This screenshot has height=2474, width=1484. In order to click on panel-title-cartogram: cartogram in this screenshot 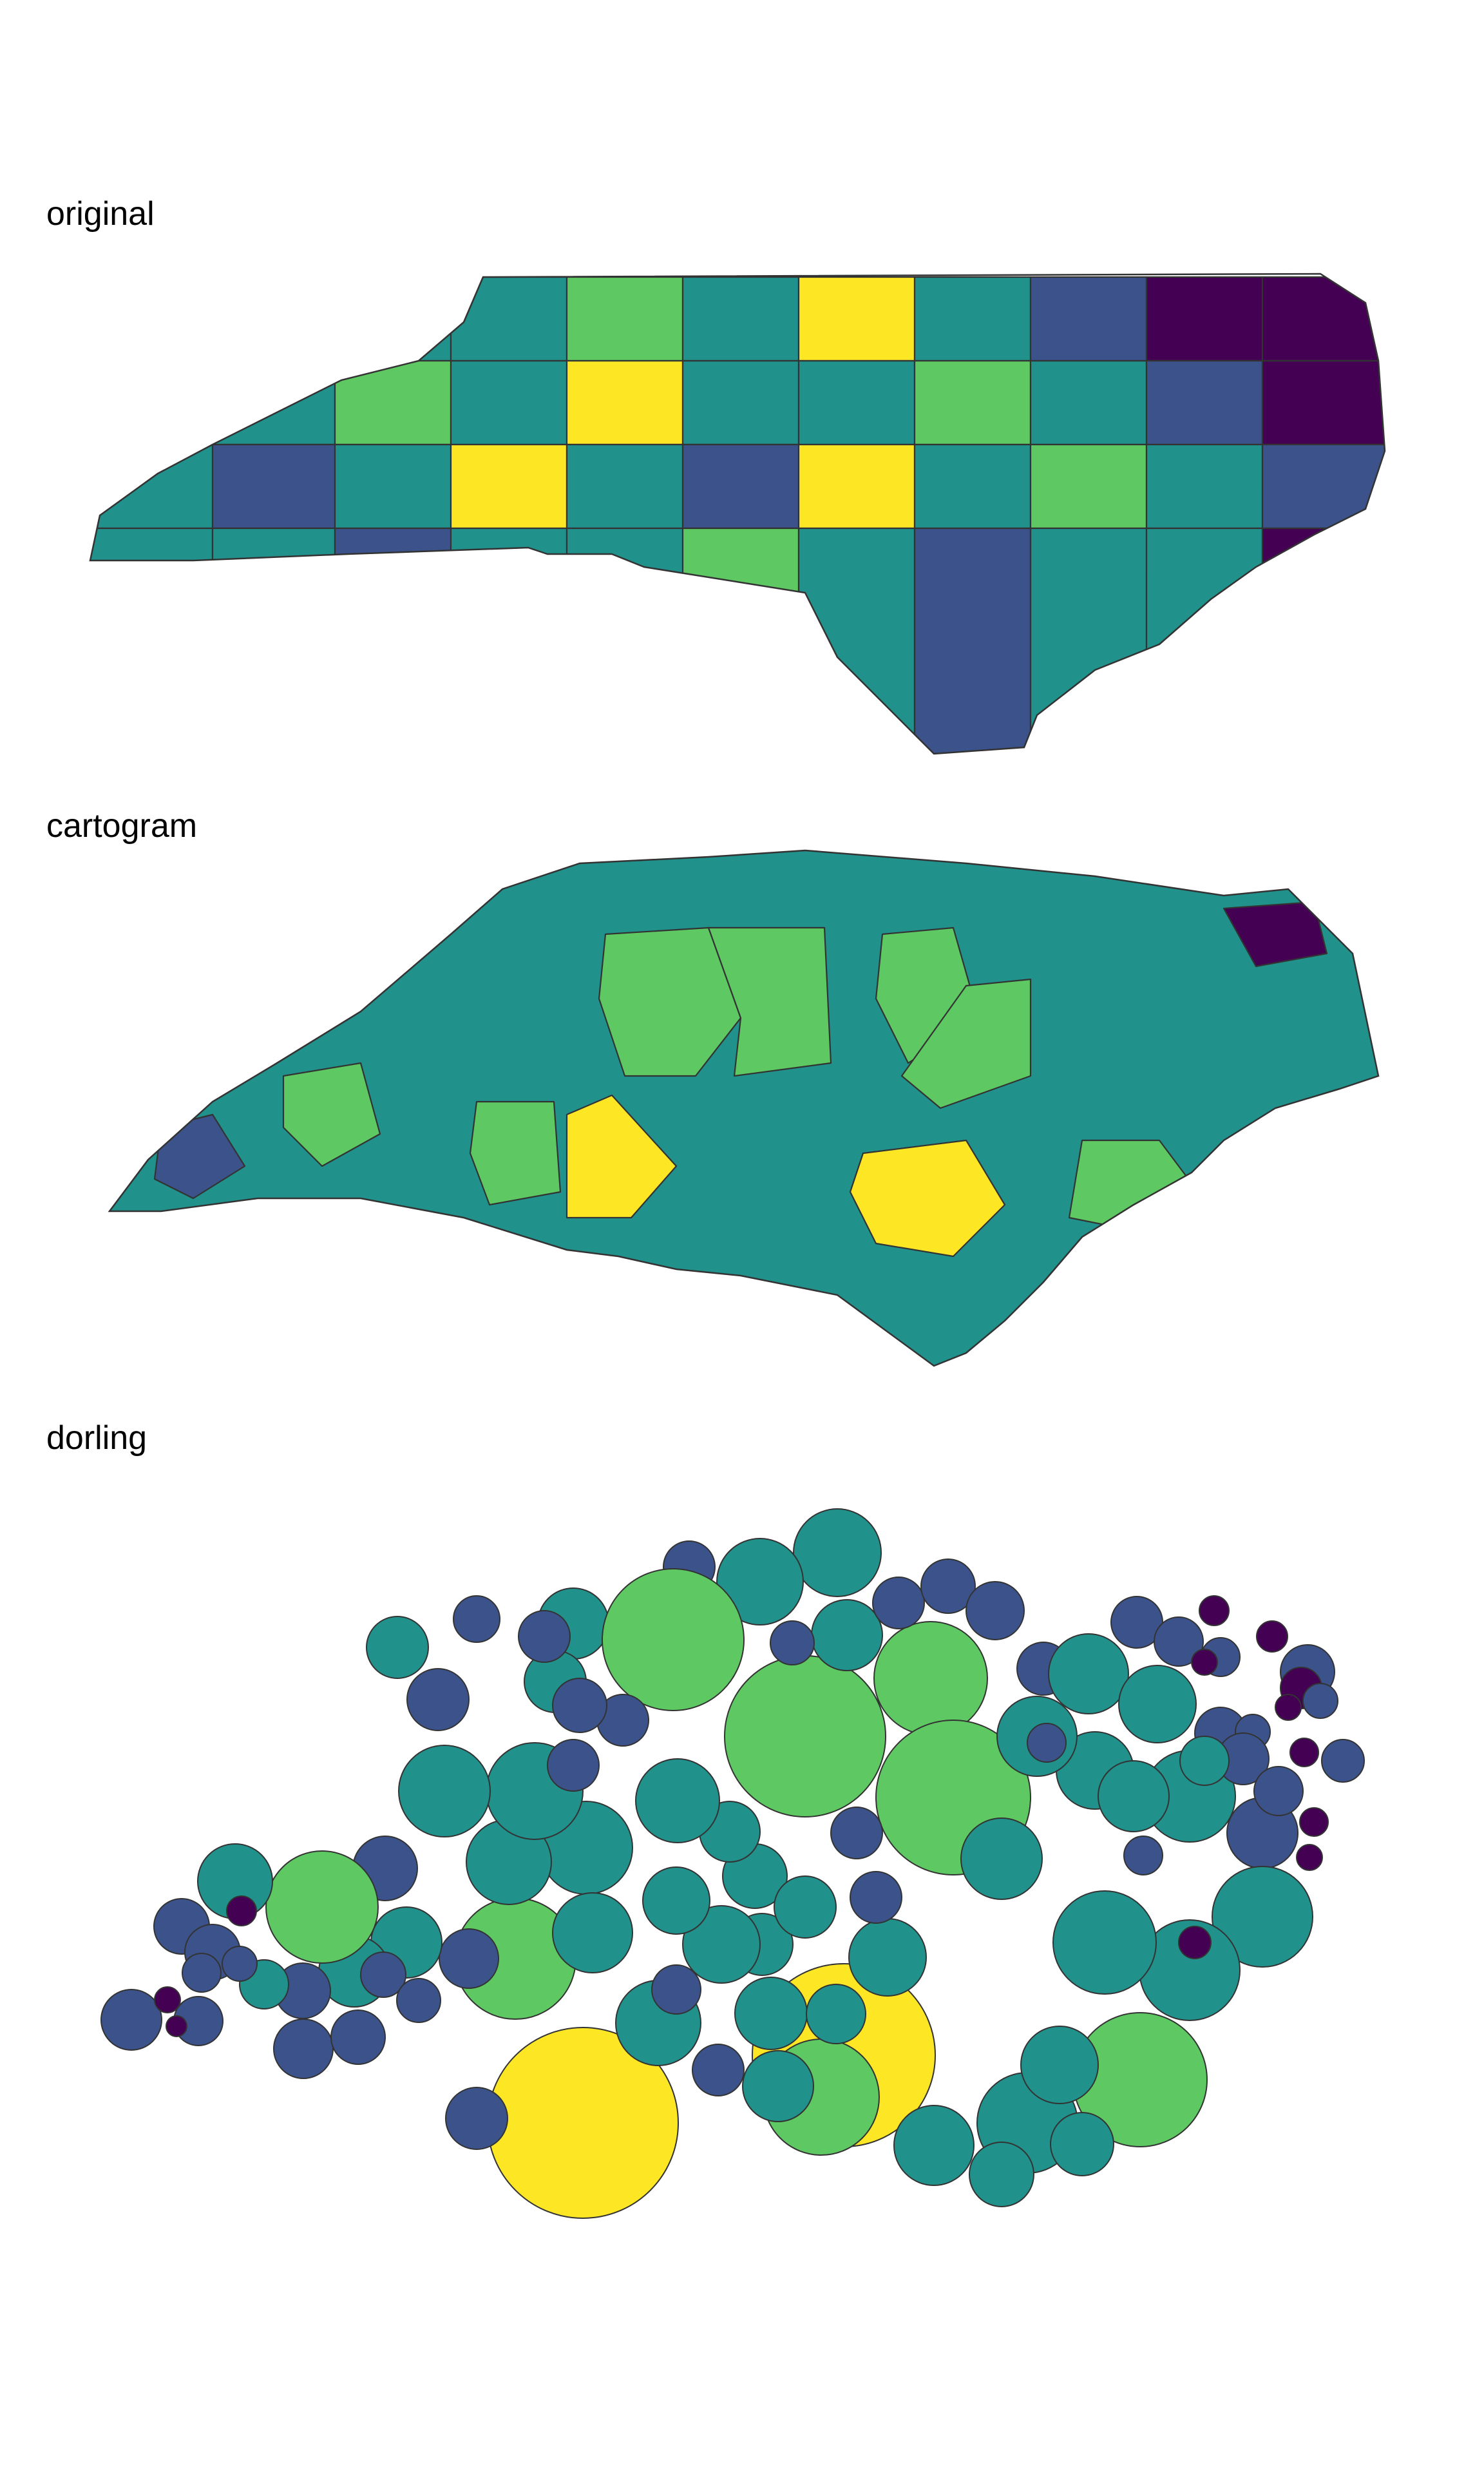, I will do `click(122, 826)`.